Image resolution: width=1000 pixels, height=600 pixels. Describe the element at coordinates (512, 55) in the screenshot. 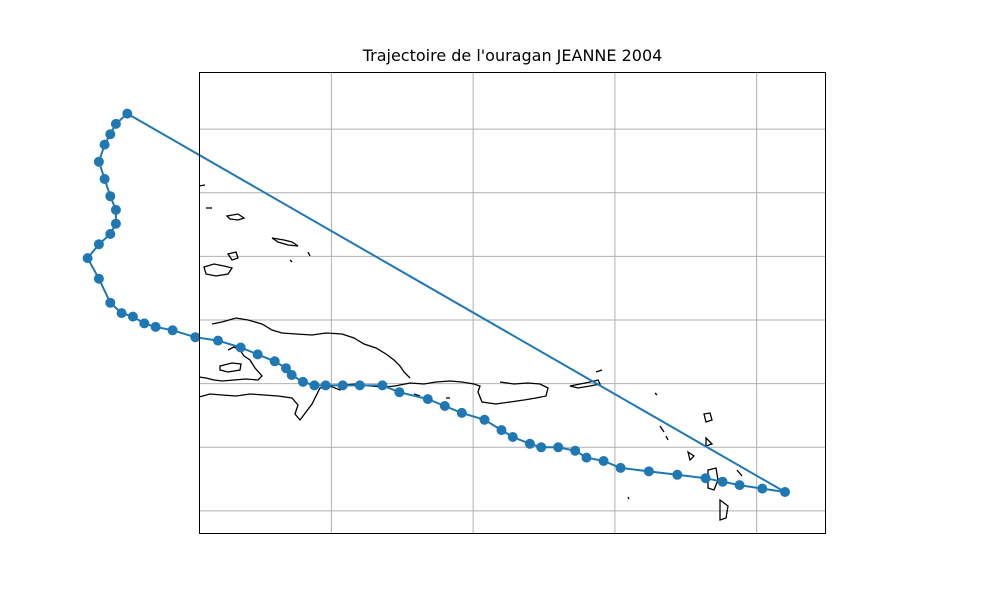

I see `map-title: Trajectoire de l'ouragan JEANNE 2004` at that location.